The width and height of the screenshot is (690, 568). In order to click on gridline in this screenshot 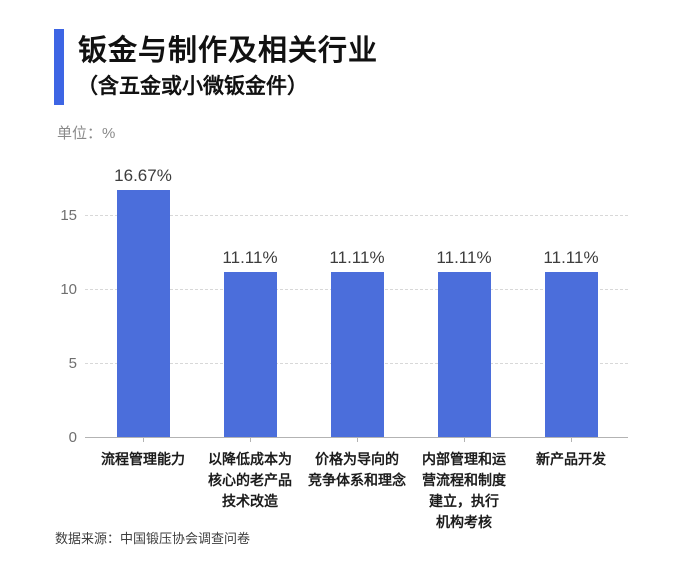, I will do `click(356, 215)`.